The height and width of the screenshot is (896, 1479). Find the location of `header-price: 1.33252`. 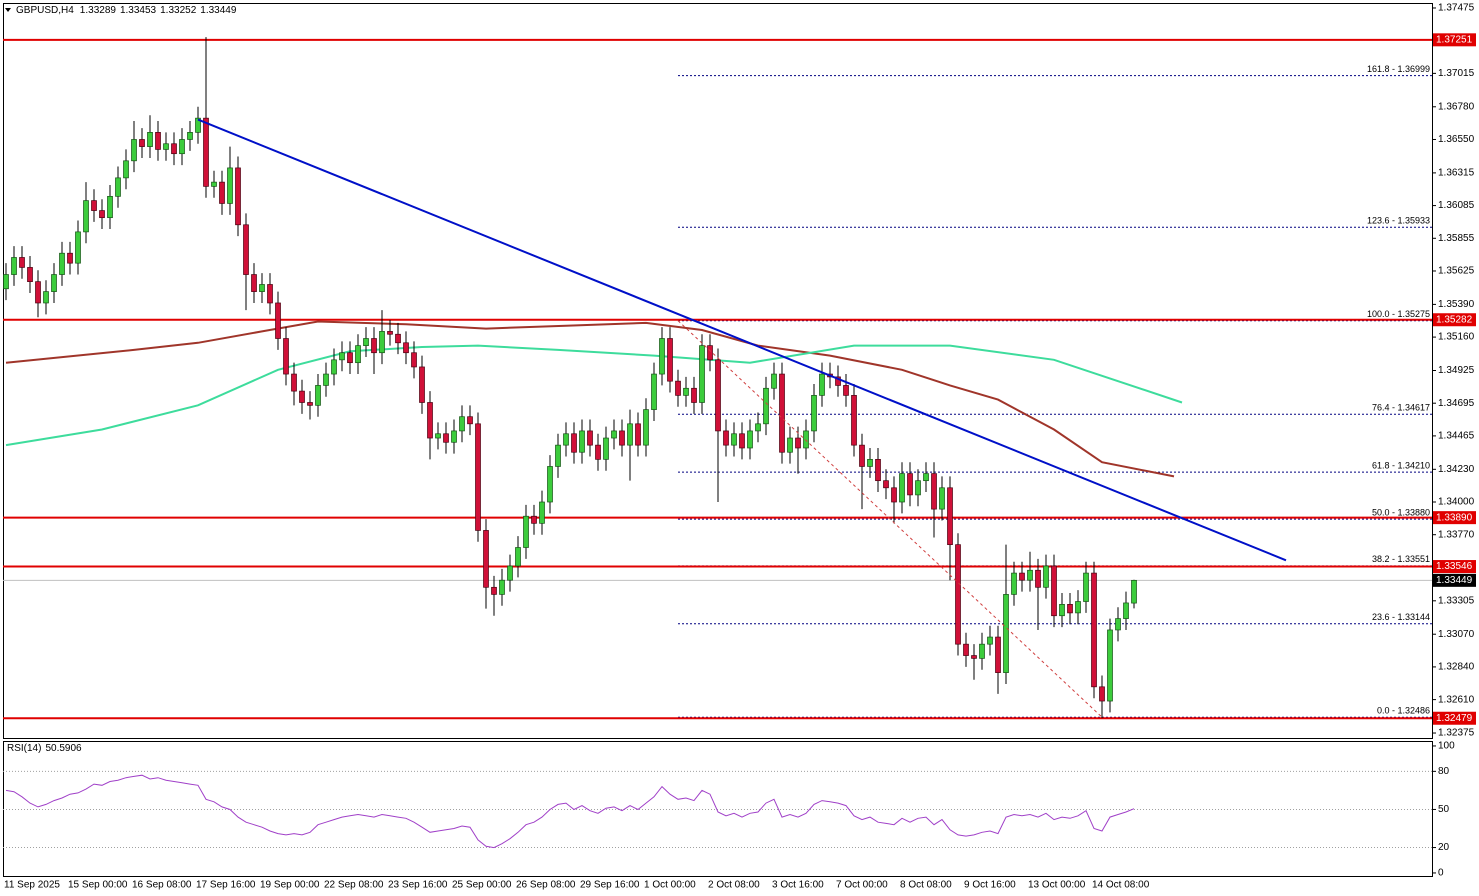

header-price: 1.33252 is located at coordinates (178, 10).